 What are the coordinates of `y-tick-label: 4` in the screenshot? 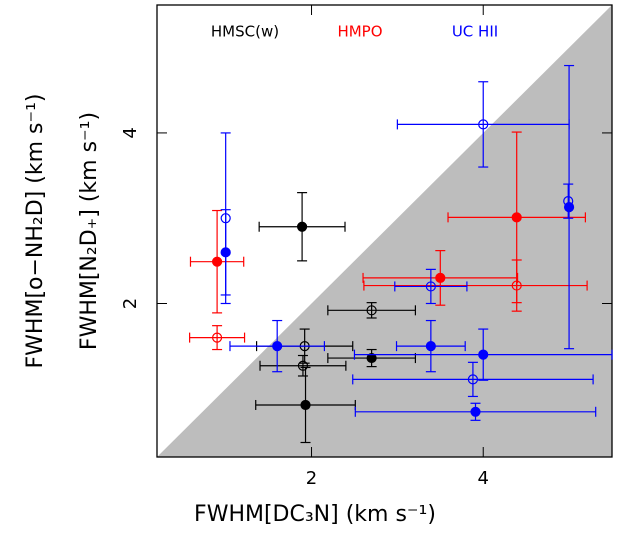 It's located at (130, 132).